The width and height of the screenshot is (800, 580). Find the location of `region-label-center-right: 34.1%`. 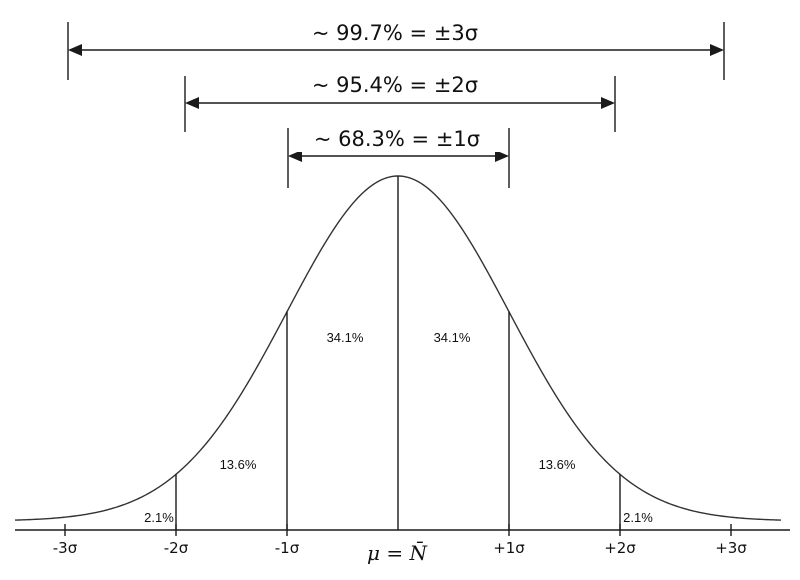

region-label-center-right: 34.1% is located at coordinates (452, 337).